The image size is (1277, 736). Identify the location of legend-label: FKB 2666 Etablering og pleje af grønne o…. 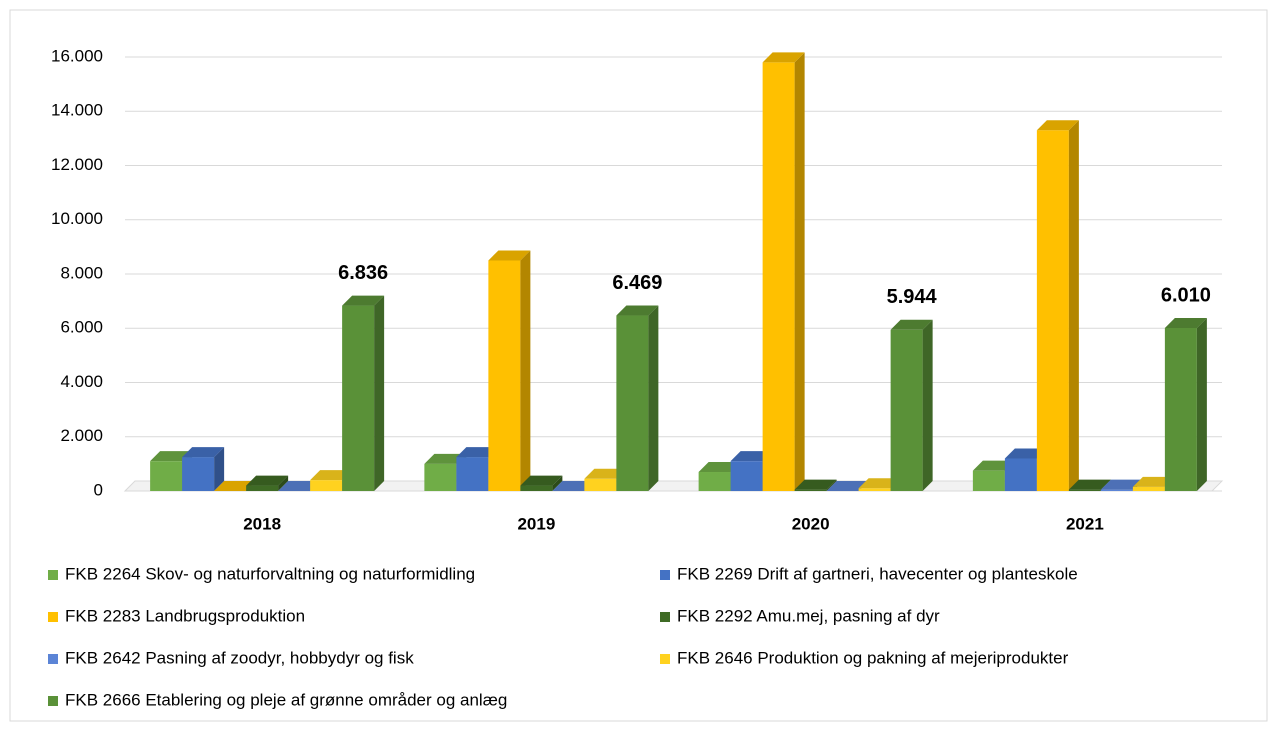
(286, 699).